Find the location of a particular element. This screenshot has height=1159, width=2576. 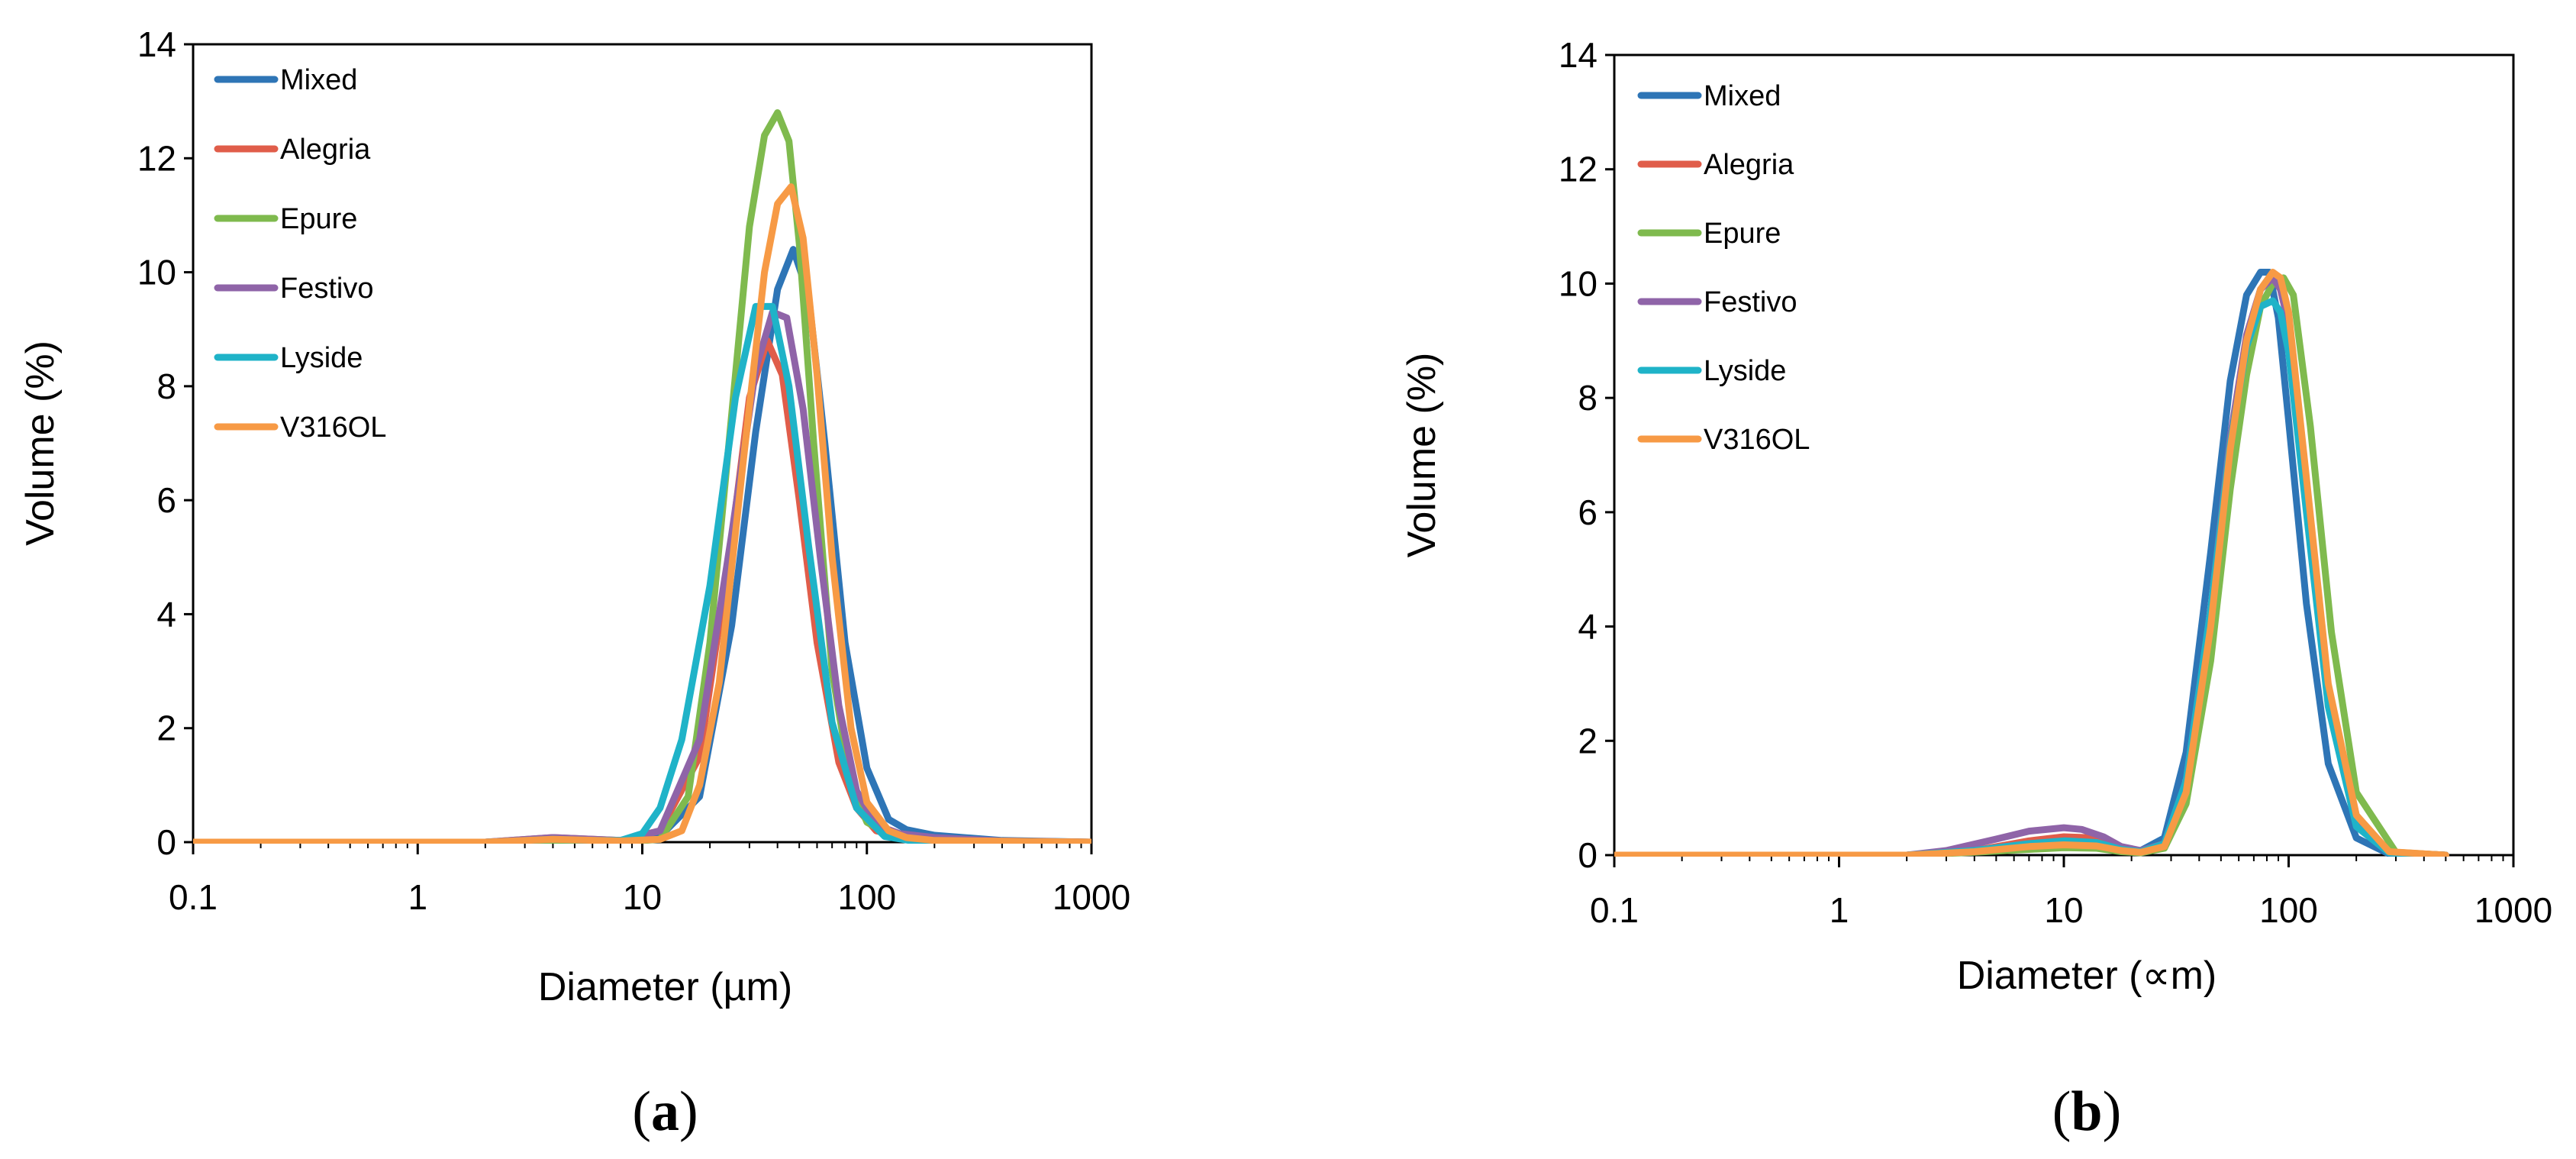

panel-letter: b is located at coordinates (2086, 1111).